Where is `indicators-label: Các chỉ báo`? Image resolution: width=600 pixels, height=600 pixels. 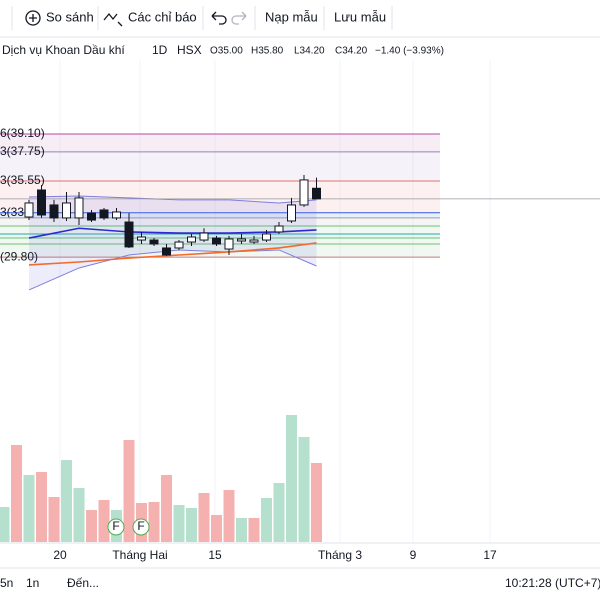 indicators-label: Các chỉ báo is located at coordinates (162, 16).